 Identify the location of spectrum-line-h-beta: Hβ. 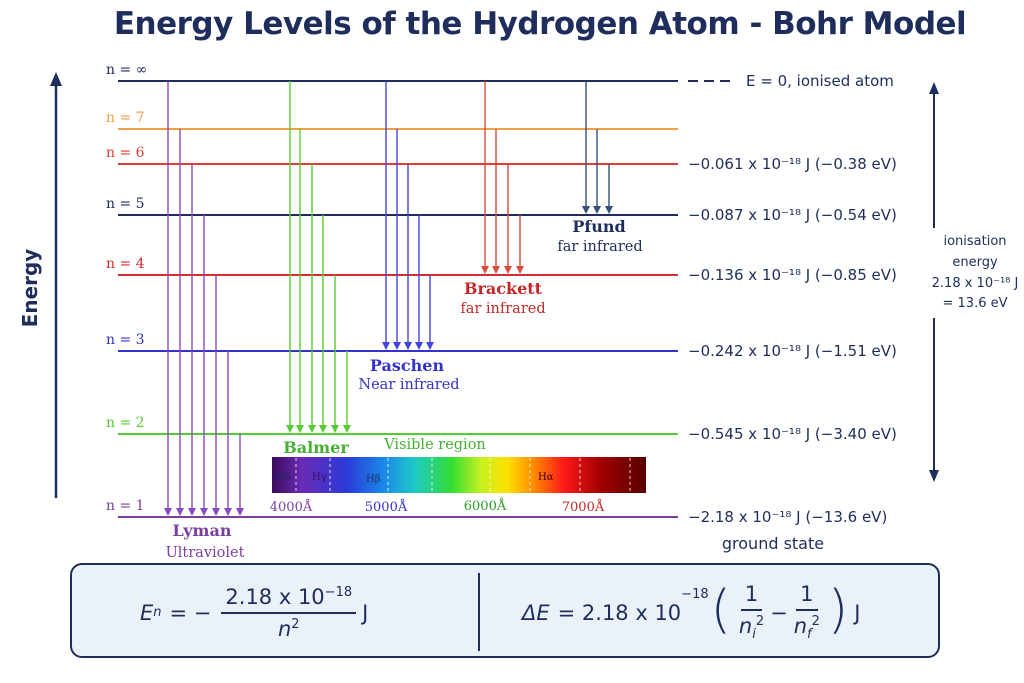
(373, 479).